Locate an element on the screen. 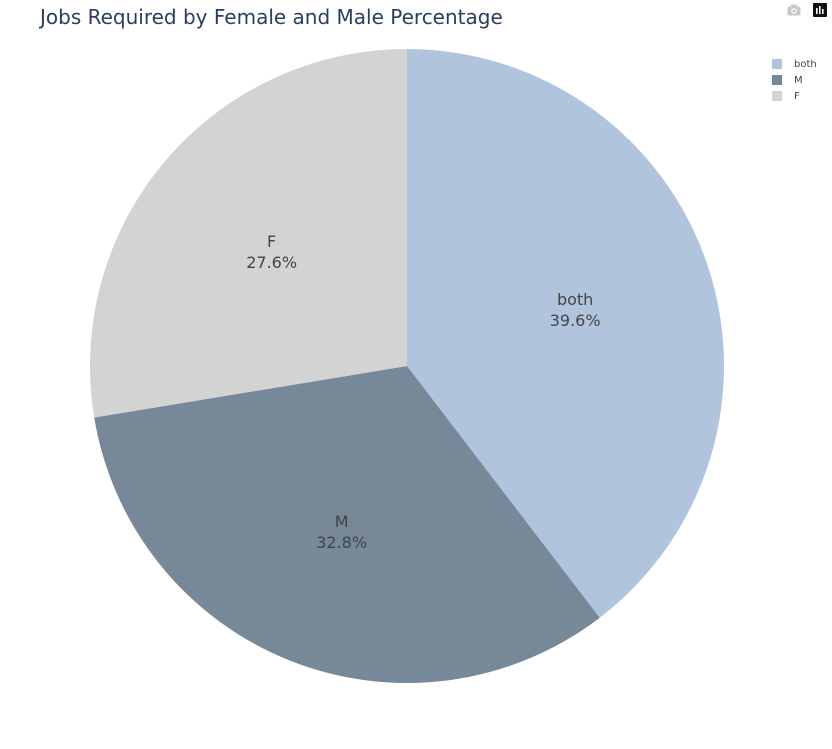 The height and width of the screenshot is (749, 832). modebar is located at coordinates (807, 10).